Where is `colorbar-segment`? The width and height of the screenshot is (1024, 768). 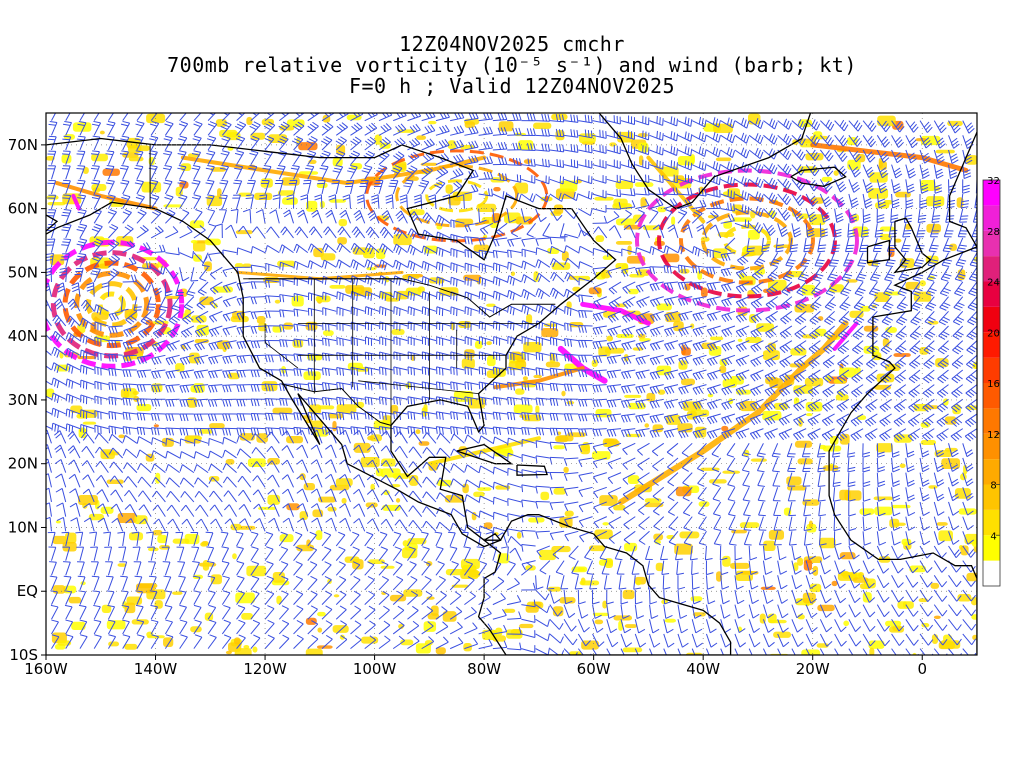 colorbar-segment is located at coordinates (991, 573).